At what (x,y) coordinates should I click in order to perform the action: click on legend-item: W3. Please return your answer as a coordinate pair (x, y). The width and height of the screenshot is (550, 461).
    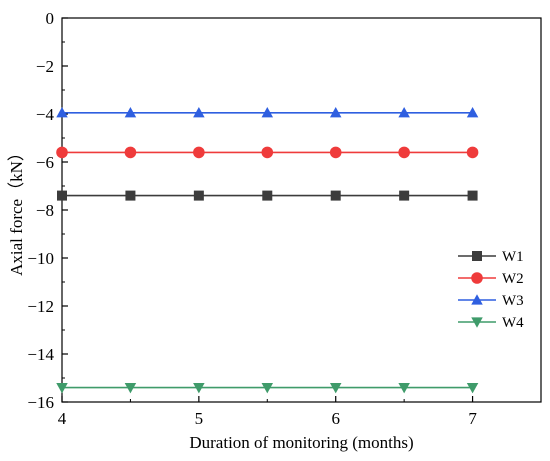
    Looking at the image, I should click on (491, 301).